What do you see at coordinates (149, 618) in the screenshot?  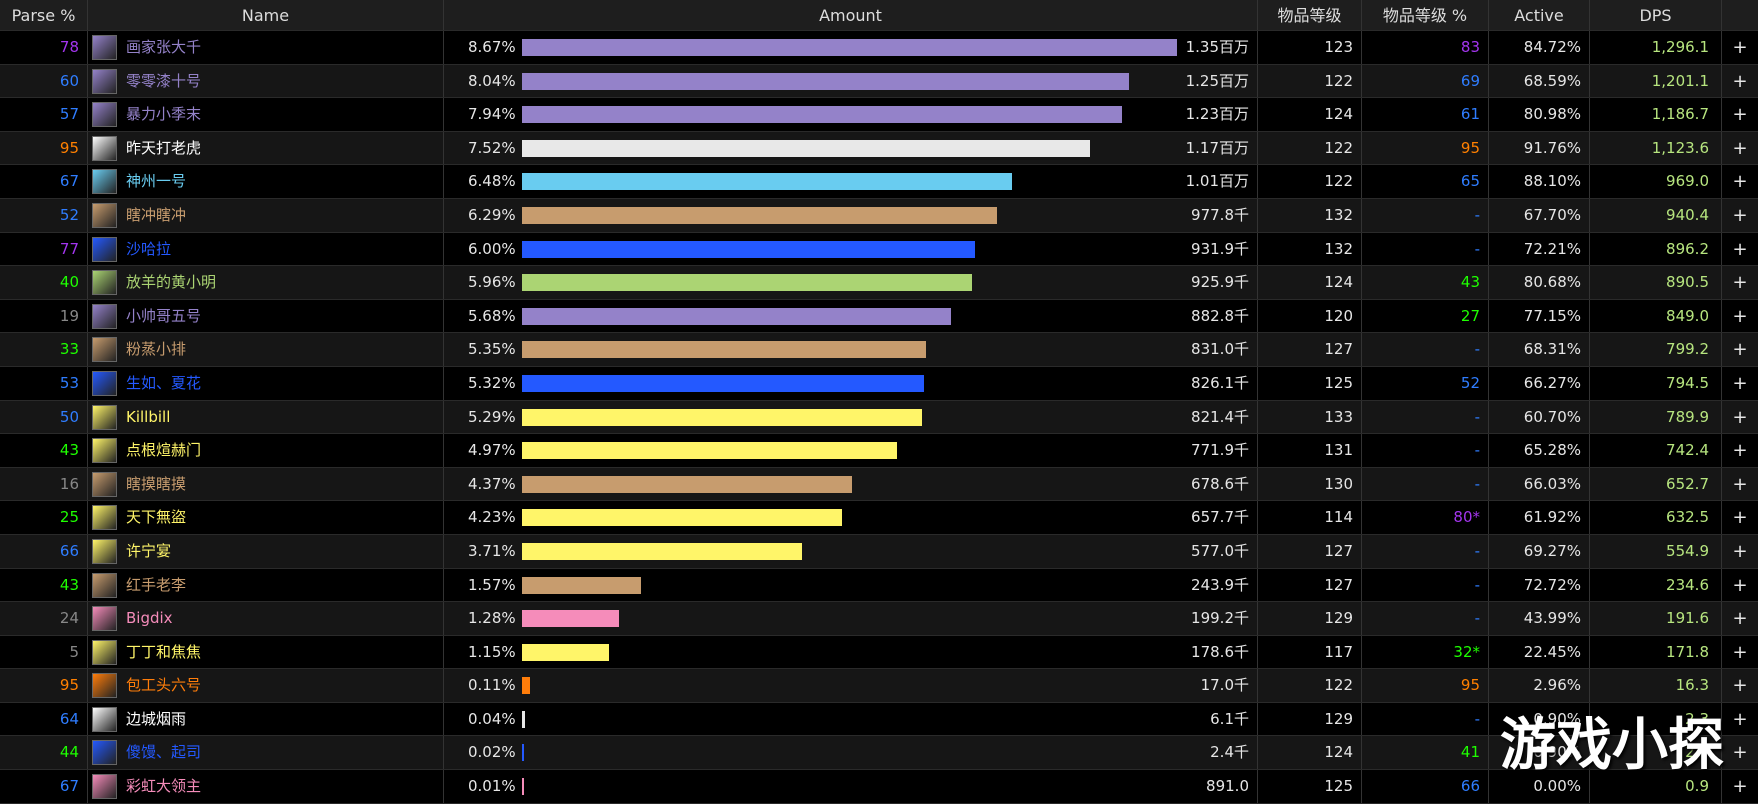 I see `player-name: Bigdix` at bounding box center [149, 618].